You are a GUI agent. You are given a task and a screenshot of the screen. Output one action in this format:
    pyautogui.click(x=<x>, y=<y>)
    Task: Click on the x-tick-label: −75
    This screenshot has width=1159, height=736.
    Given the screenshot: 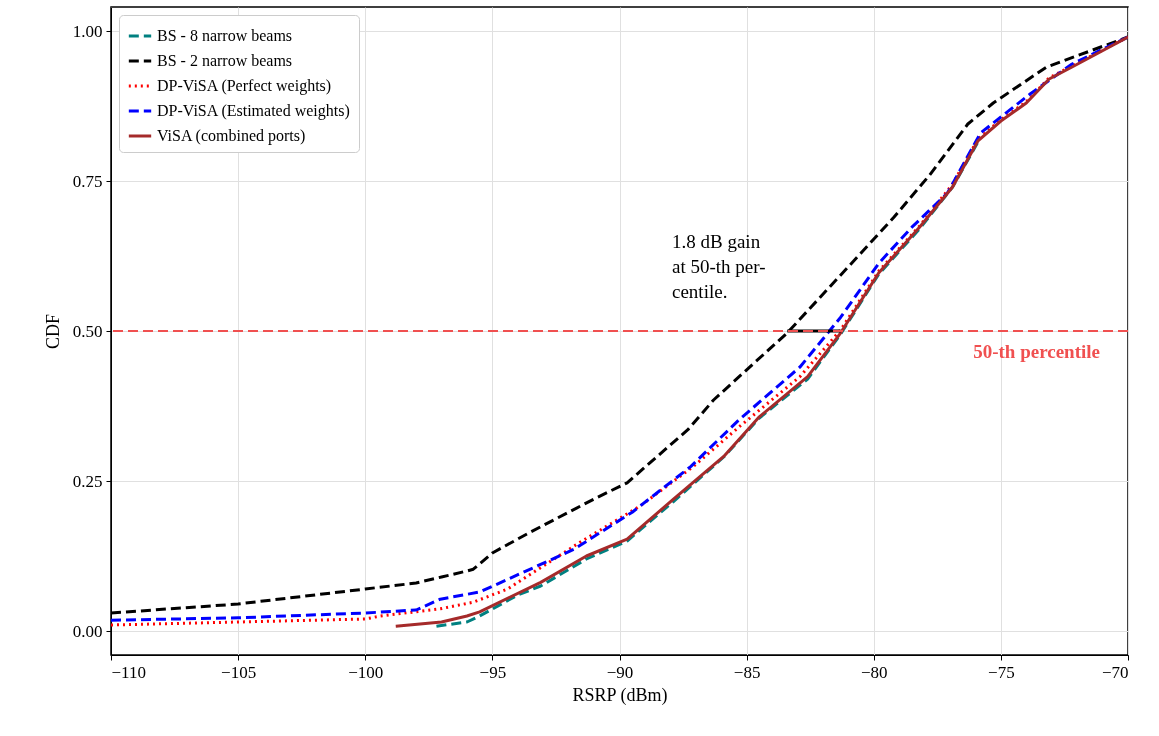 What is the action you would take?
    pyautogui.click(x=1001, y=672)
    